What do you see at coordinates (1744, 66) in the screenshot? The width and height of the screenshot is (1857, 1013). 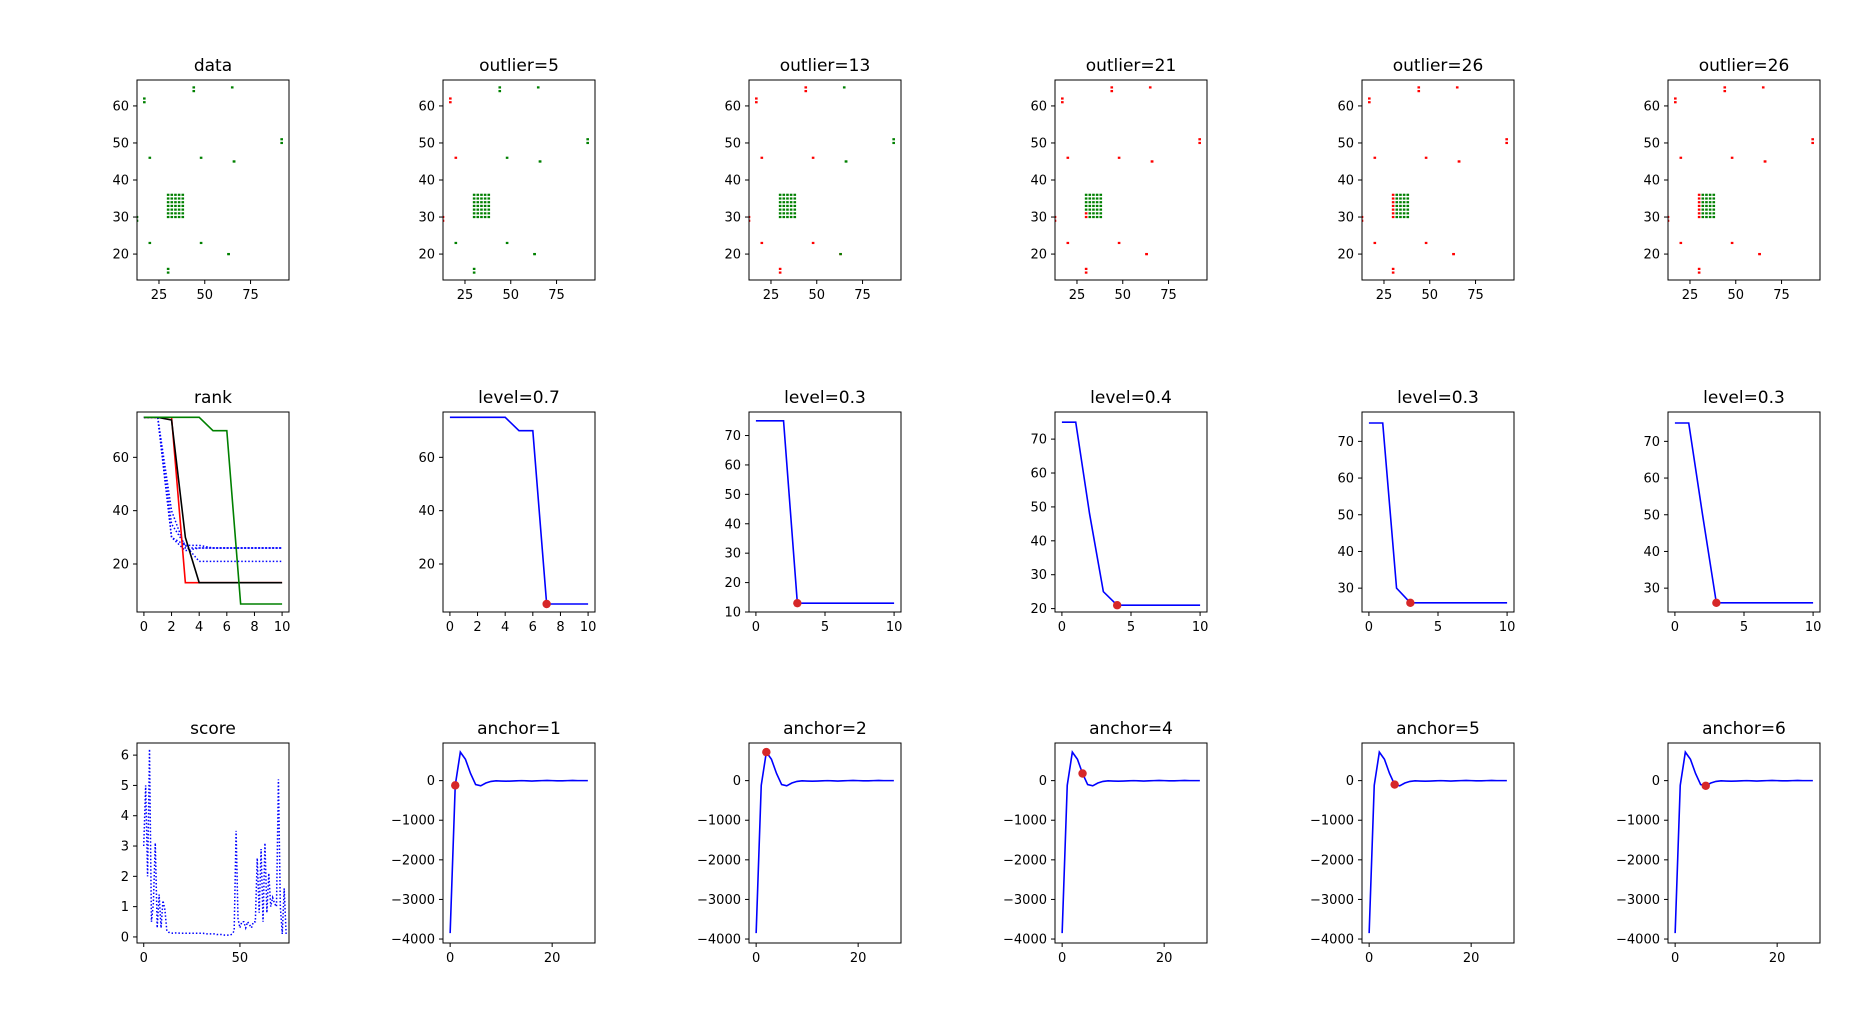 I see `subplot-title: outlier=26` at bounding box center [1744, 66].